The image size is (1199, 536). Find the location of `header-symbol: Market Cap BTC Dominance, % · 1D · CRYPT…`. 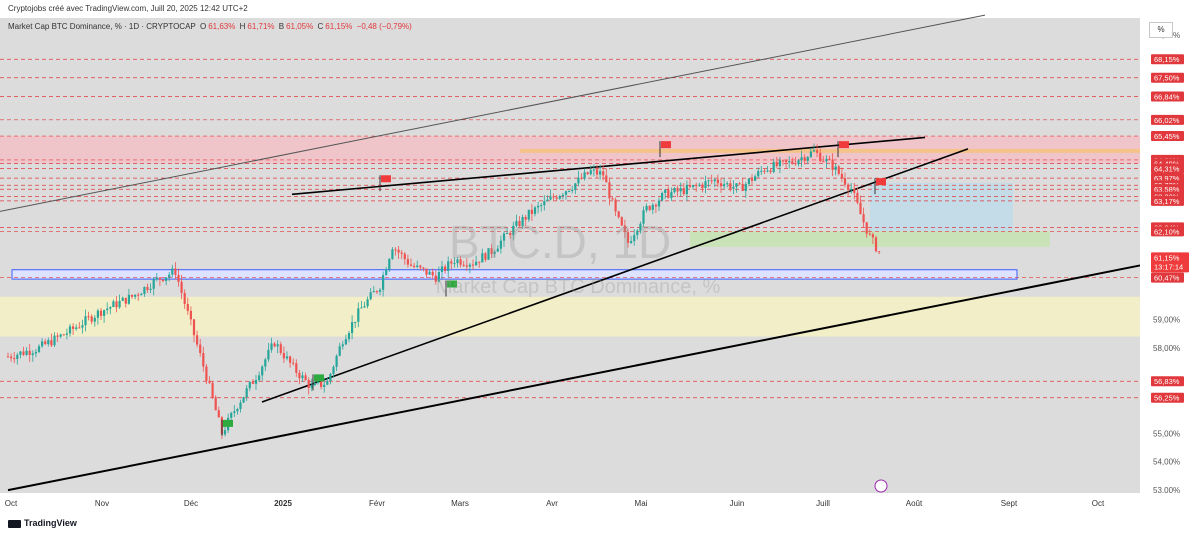

header-symbol: Market Cap BTC Dominance, % · 1D · CRYPT… is located at coordinates (102, 26).